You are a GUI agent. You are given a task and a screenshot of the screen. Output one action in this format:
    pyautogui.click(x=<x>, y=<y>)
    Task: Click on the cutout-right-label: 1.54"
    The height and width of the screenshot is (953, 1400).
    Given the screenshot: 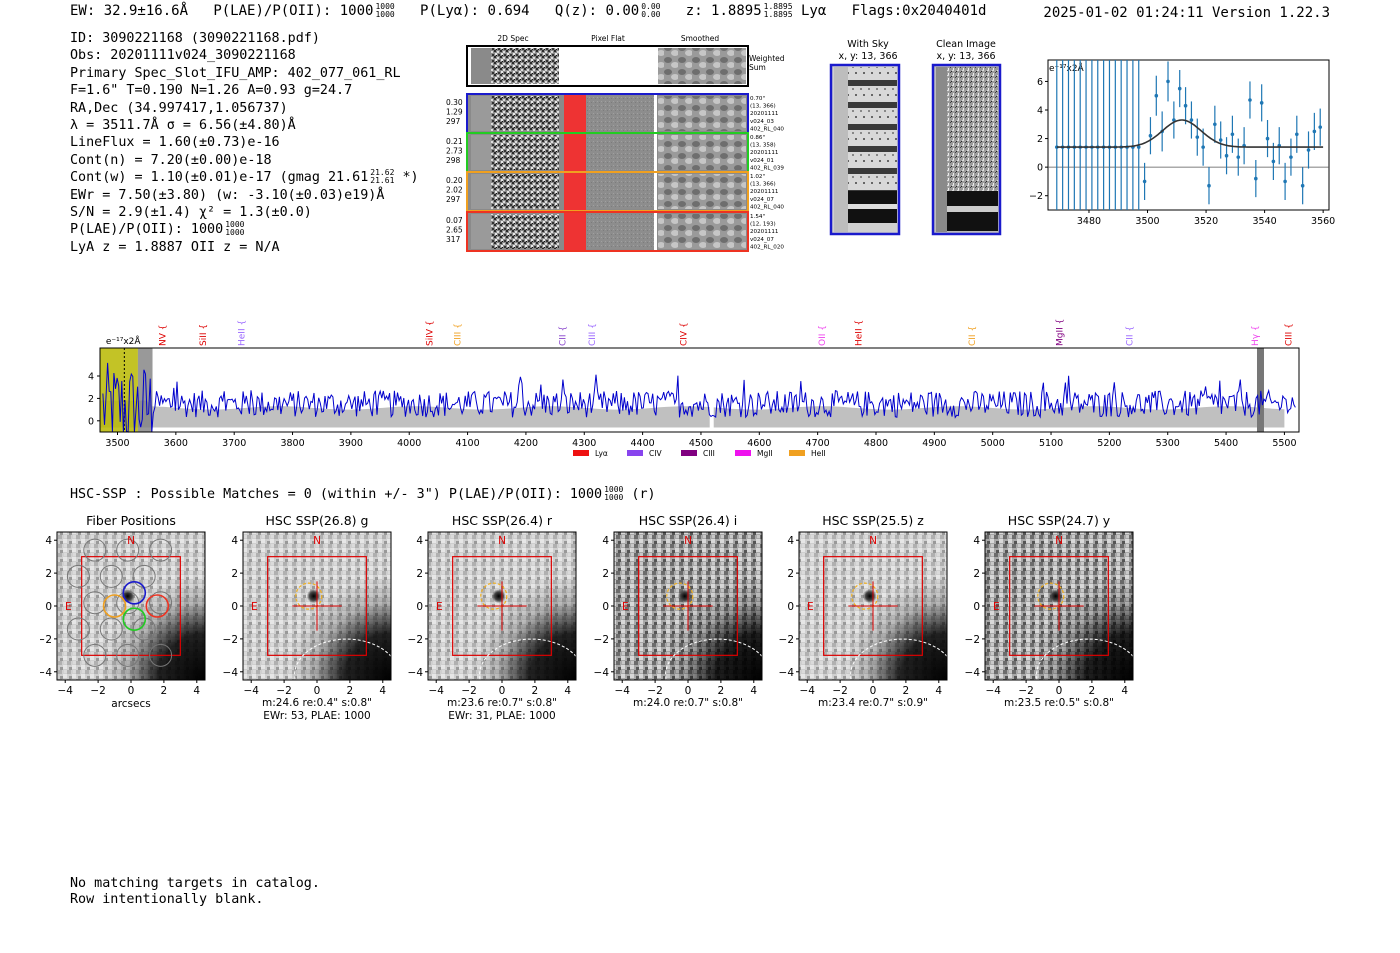 What is the action you would take?
    pyautogui.click(x=757, y=217)
    